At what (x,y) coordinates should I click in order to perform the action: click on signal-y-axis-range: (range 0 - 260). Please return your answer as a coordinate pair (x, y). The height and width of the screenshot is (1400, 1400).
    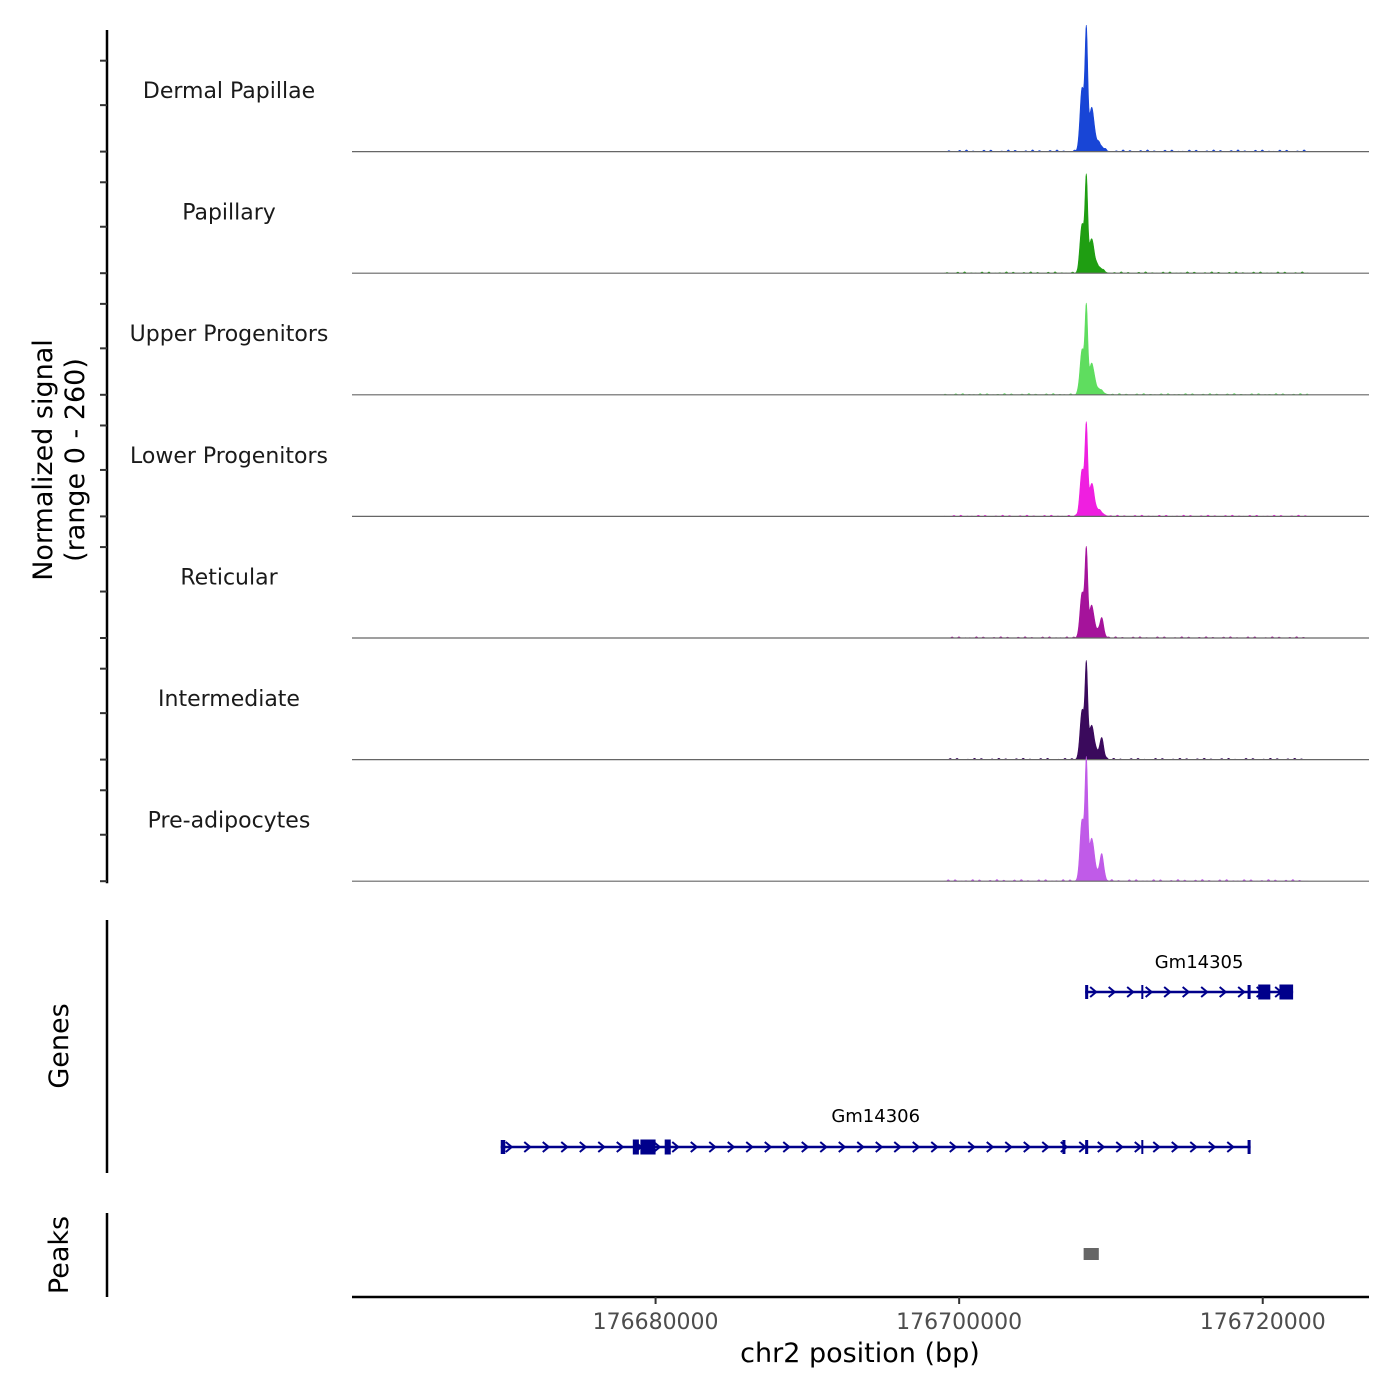
    Looking at the image, I should click on (75, 460).